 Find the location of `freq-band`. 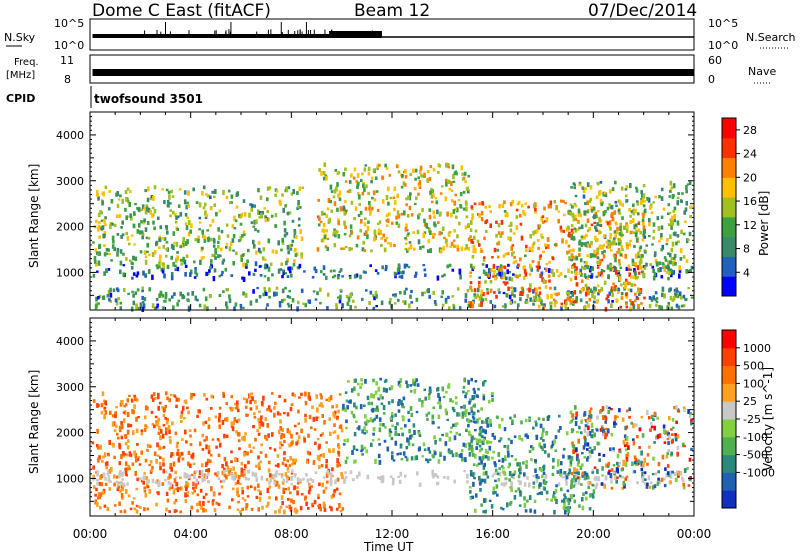

freq-band is located at coordinates (393, 72).